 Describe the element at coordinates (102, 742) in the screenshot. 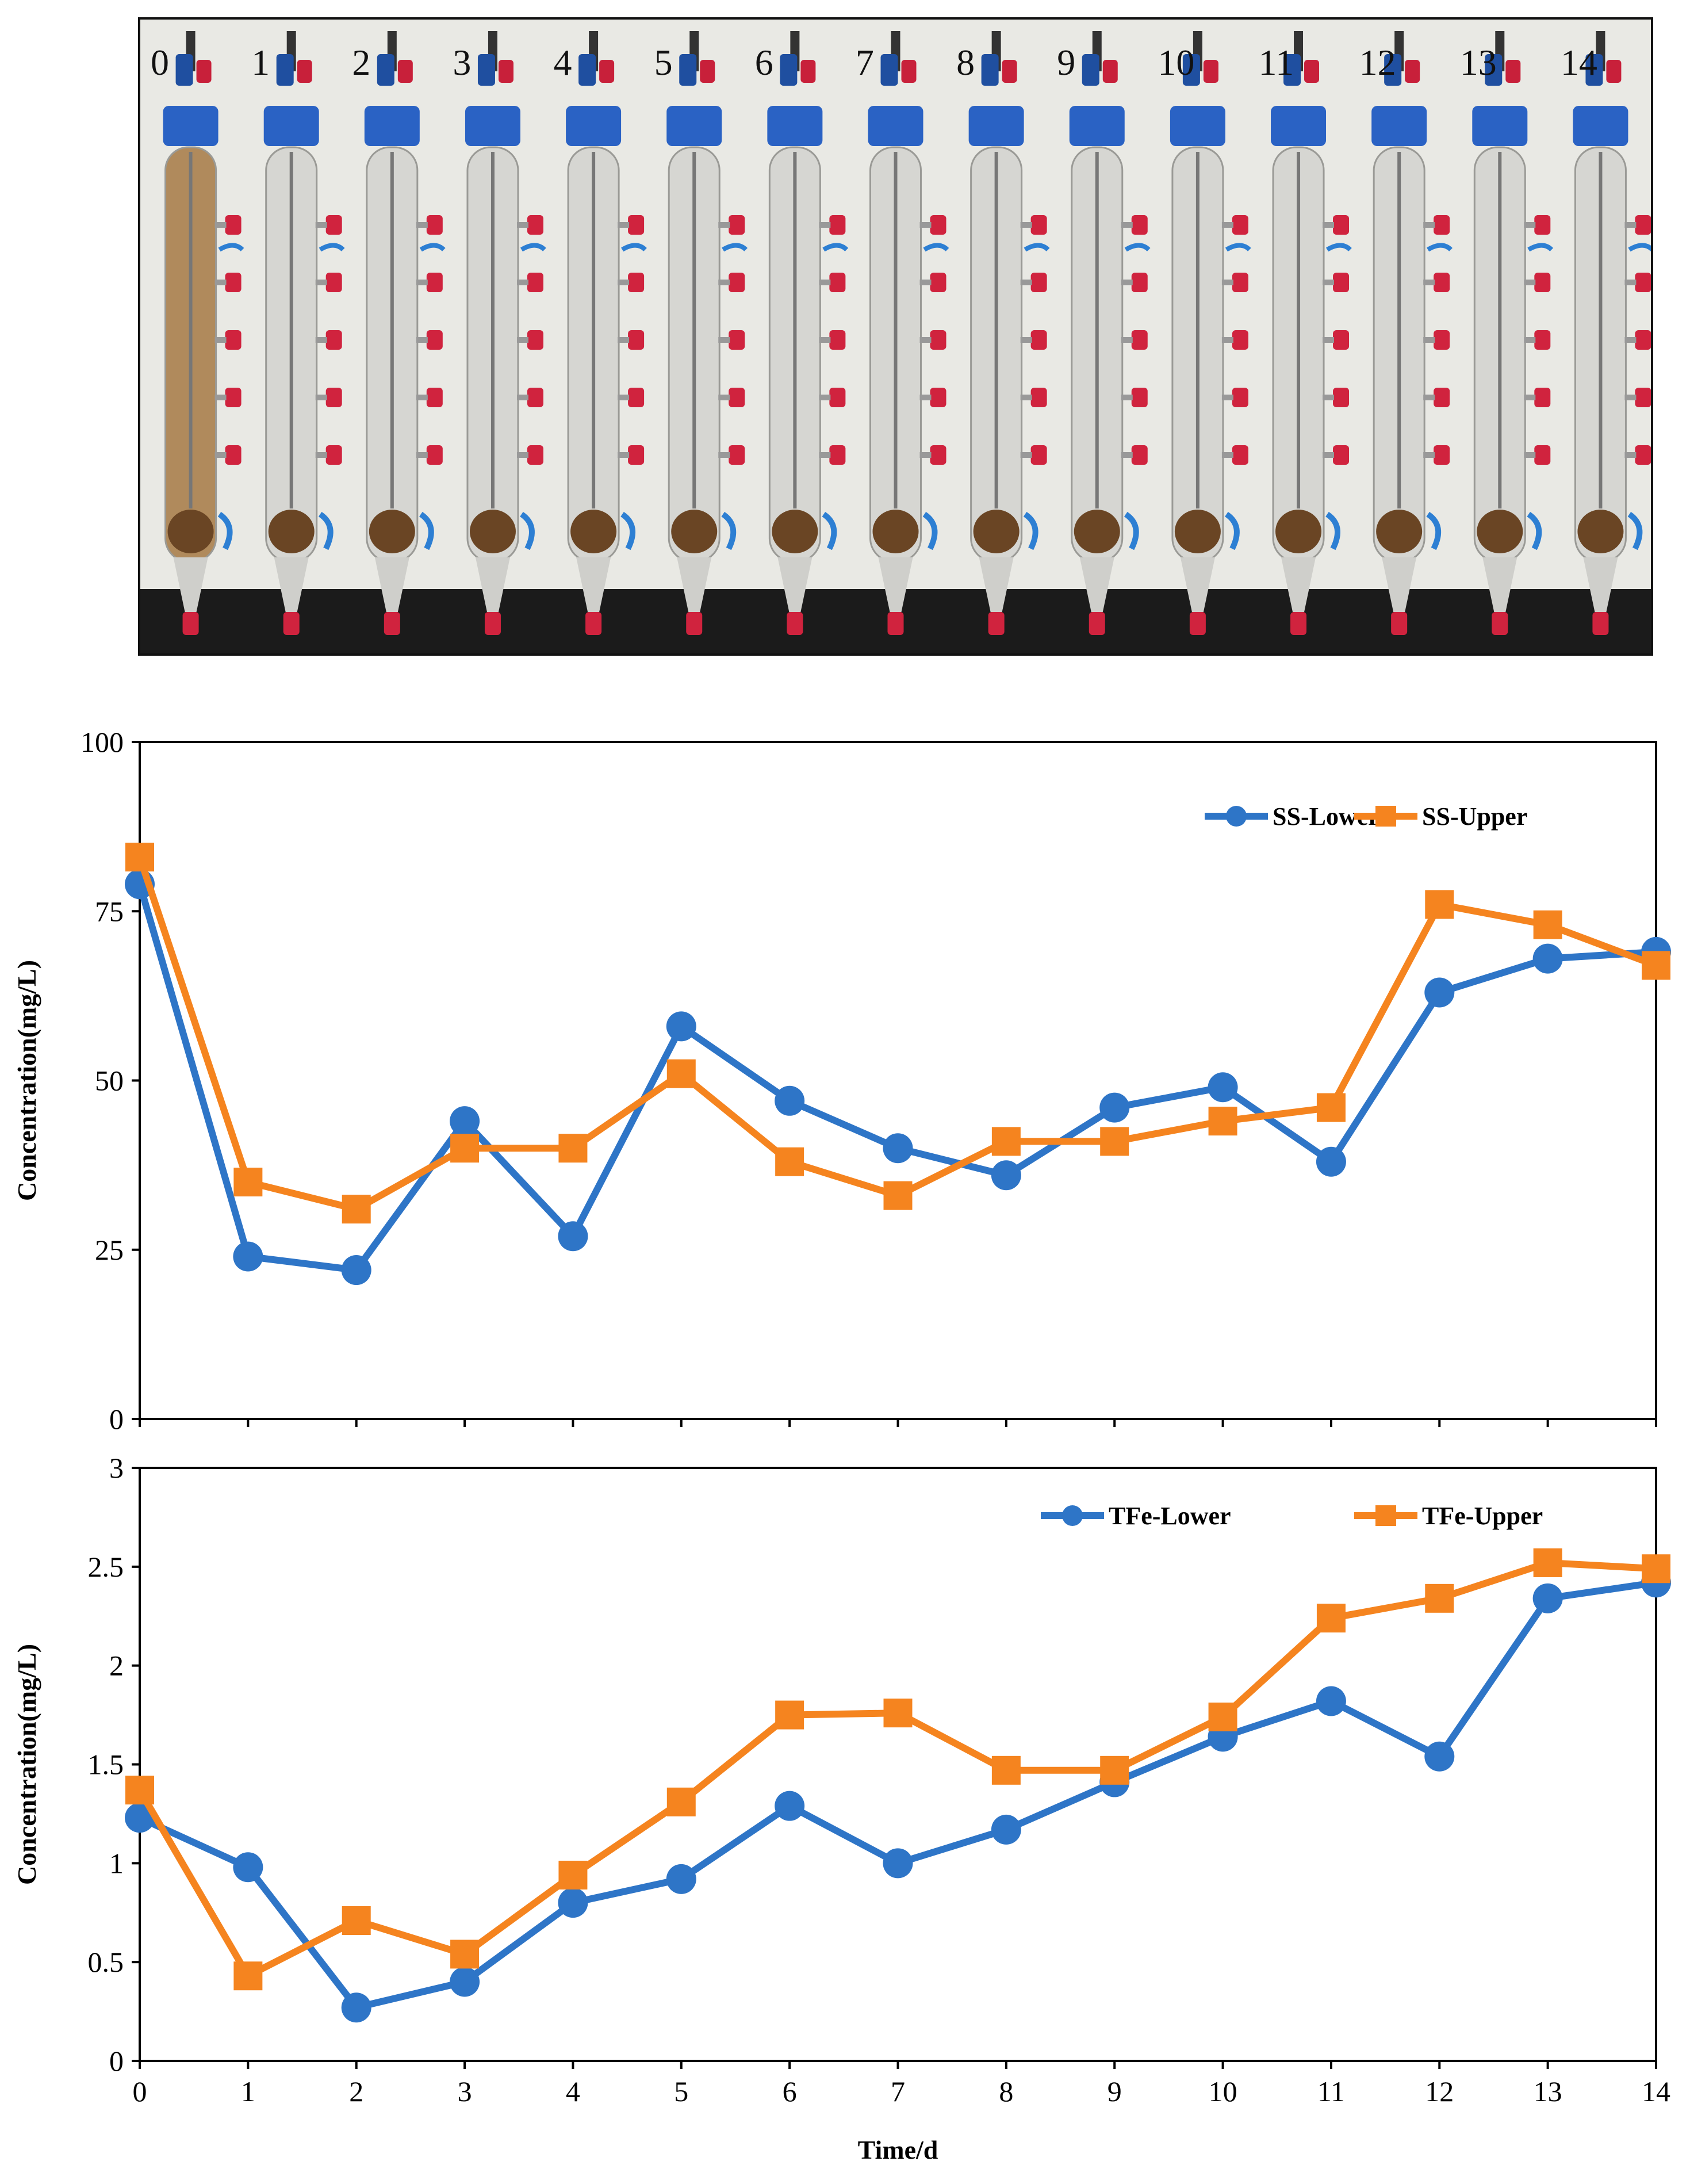

I see `y-tick-label: 100` at that location.